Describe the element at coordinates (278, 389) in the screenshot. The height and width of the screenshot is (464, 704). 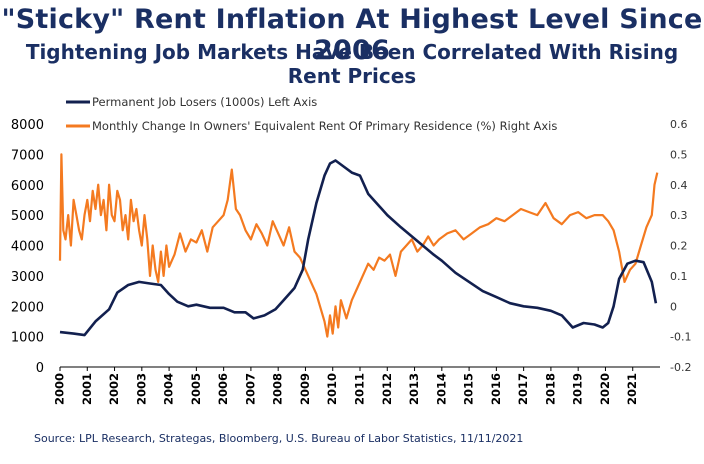
I see `x-axis-tick-label: 2008` at that location.